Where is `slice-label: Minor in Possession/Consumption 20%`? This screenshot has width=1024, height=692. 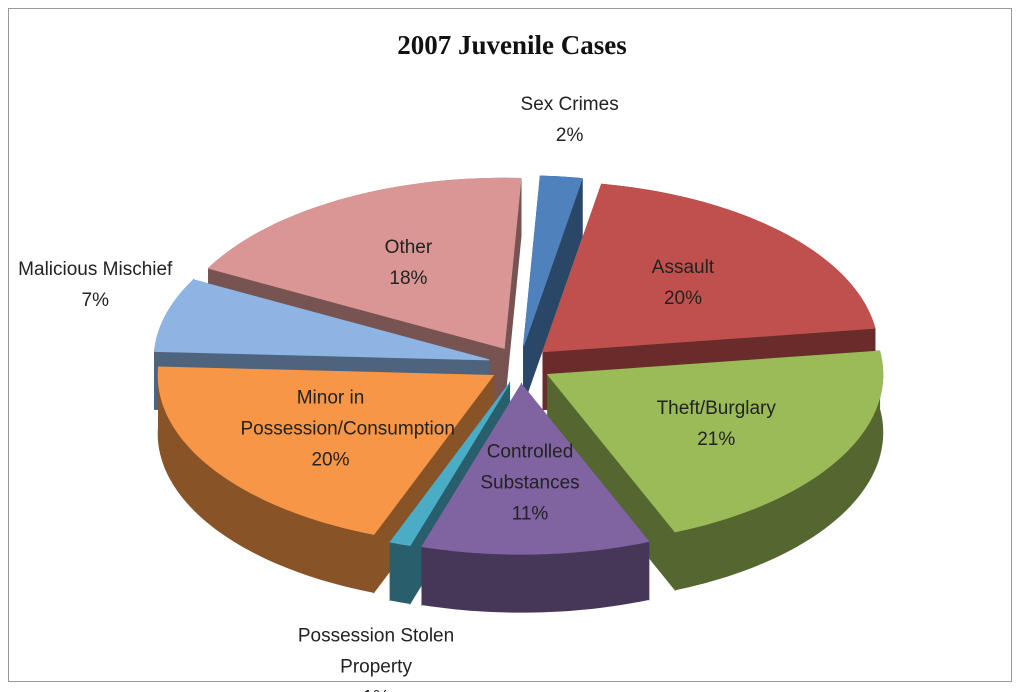
slice-label: Minor in Possession/Consumption 20% is located at coordinates (347, 429).